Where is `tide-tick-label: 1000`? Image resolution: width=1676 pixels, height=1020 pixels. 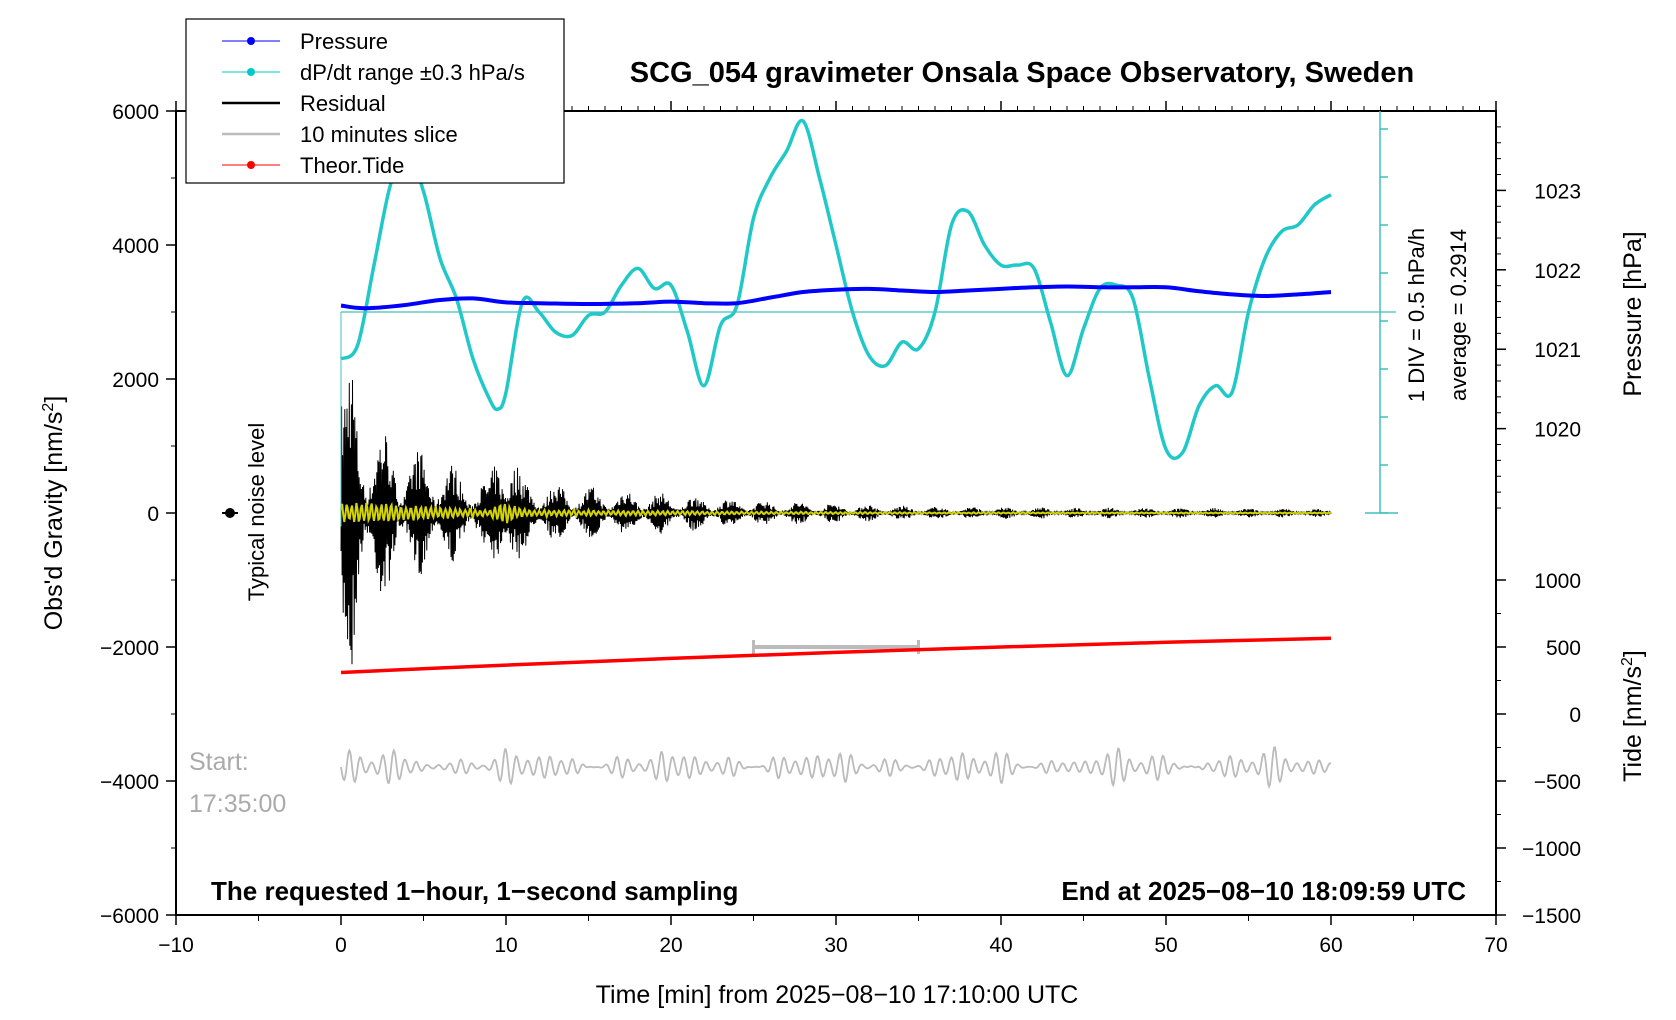
tide-tick-label: 1000 is located at coordinates (1557, 581).